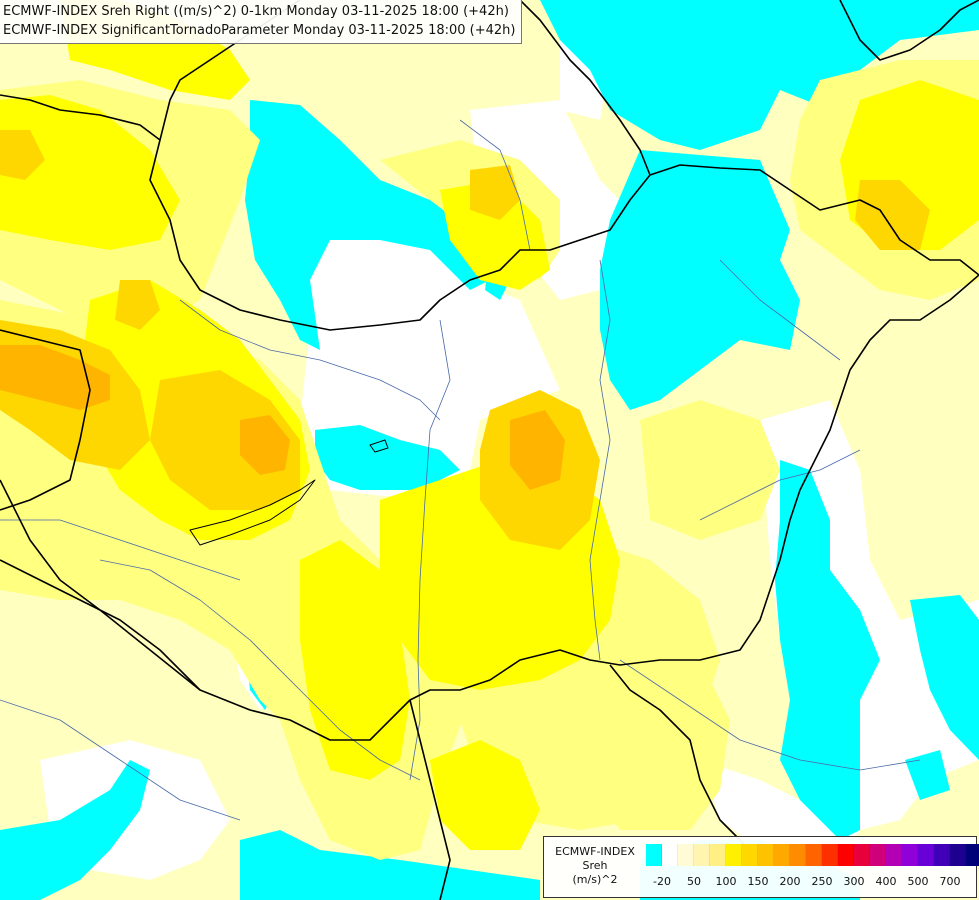  I want to click on legend-color-scale, so click(812, 855).